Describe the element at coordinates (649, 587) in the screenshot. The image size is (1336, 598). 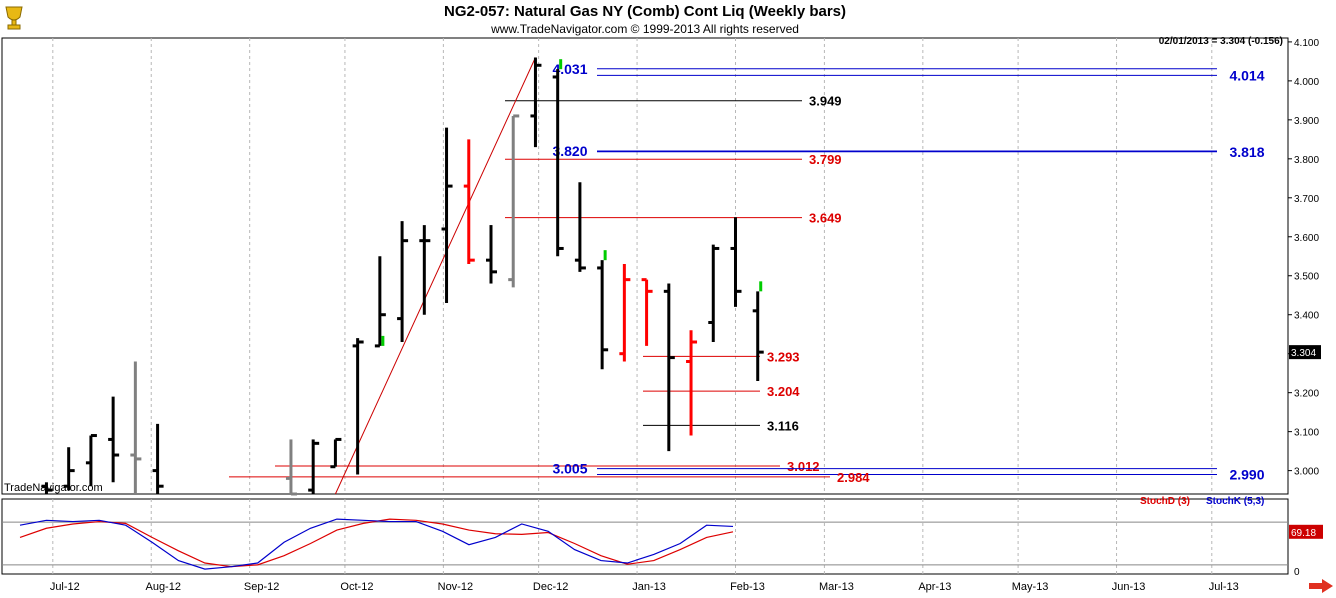
I see `date-tick-label: Jan-13` at that location.